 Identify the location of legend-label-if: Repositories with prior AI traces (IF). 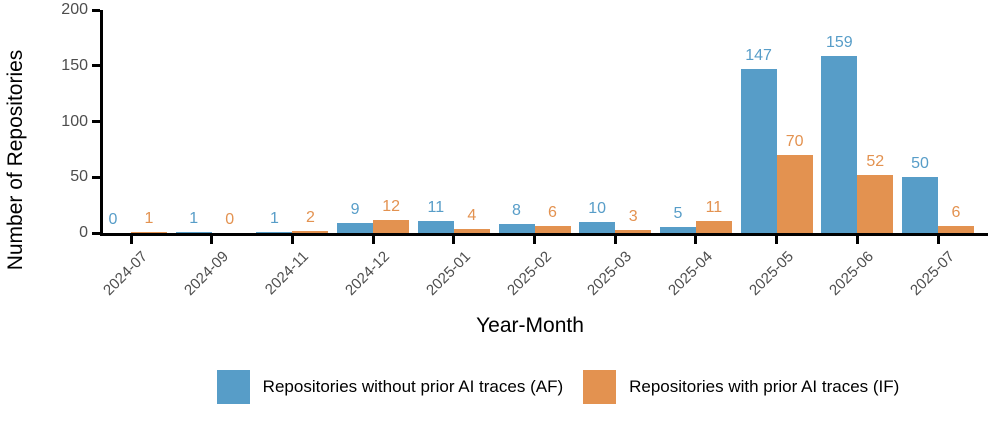
(764, 386).